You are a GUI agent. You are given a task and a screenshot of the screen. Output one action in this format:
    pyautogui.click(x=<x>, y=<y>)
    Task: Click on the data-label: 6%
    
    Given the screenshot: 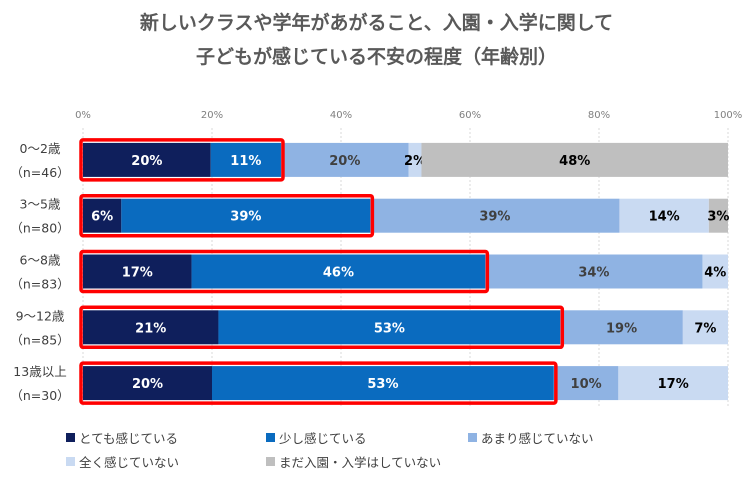 What is the action you would take?
    pyautogui.click(x=102, y=217)
    